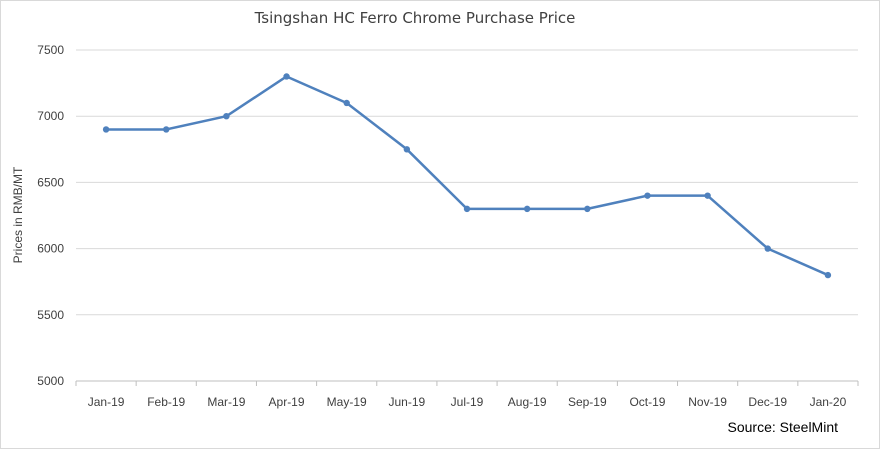 The image size is (880, 449). What do you see at coordinates (226, 402) in the screenshot?
I see `x-tick-label: Mar-19` at bounding box center [226, 402].